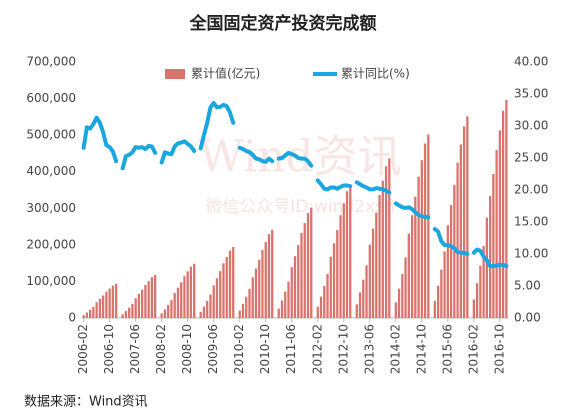 This screenshot has width=567, height=416. I want to click on x-tick-label: 2012-02, so click(317, 349).